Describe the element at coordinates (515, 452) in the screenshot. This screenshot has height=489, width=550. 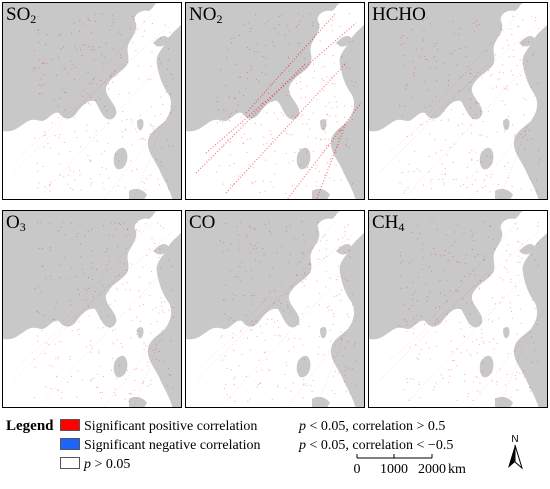
I see `north-arrow-icon: N` at that location.